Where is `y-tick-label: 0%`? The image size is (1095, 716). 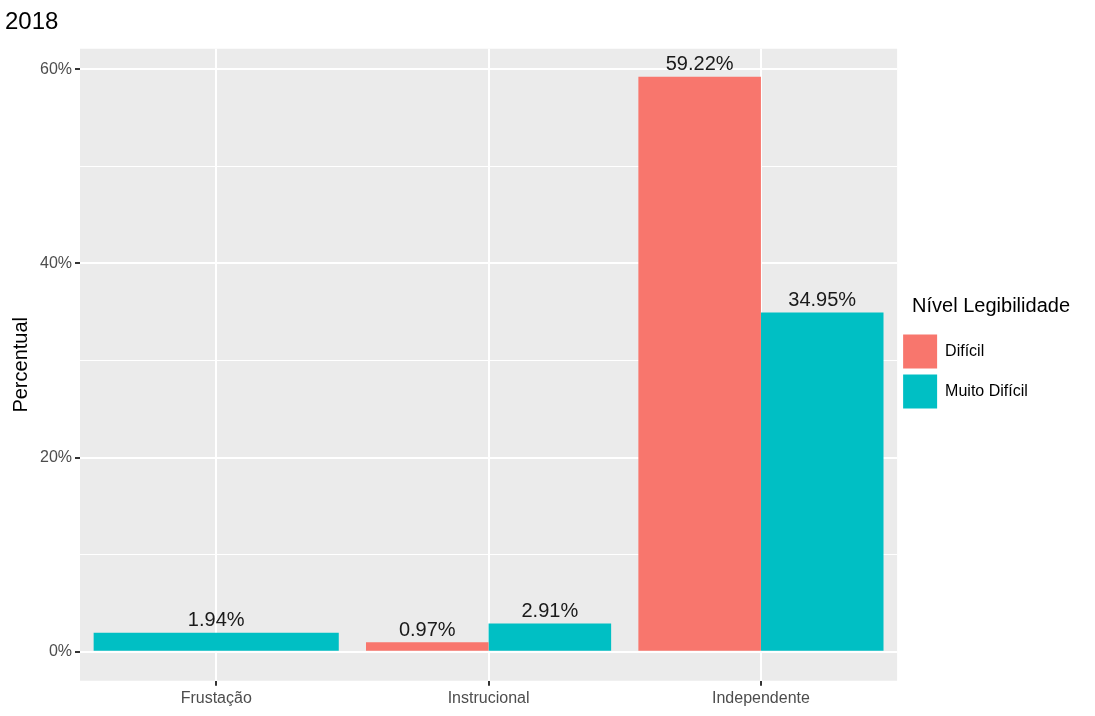
y-tick-label: 0% is located at coordinates (60, 651).